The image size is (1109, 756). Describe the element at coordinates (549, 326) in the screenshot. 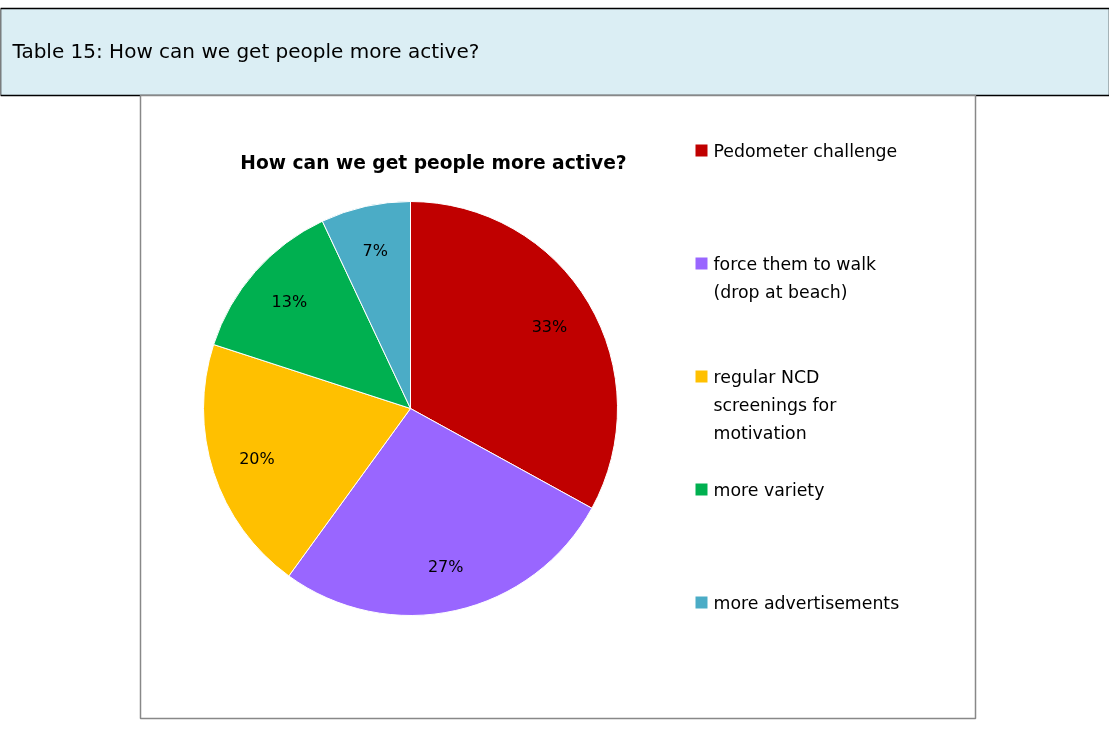

I see `data-label: 33%` at that location.